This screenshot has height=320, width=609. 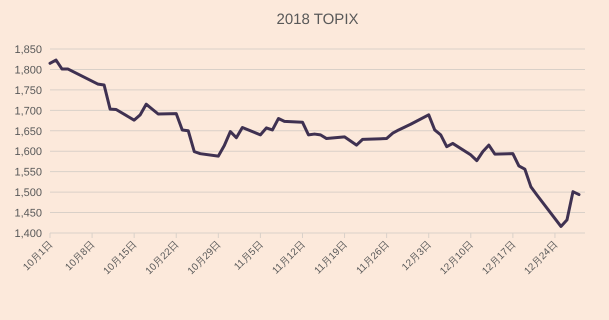 I want to click on chart-title: 2018 TOPIX, so click(x=317, y=19).